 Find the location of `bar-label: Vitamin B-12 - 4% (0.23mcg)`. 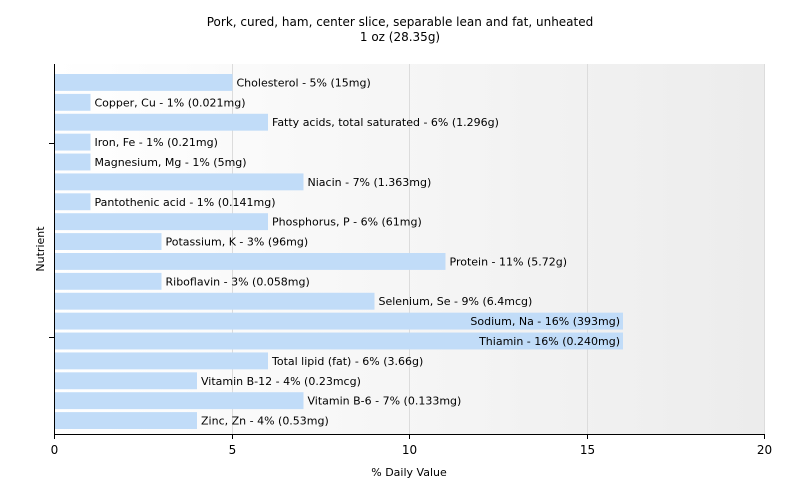

bar-label: Vitamin B-12 - 4% (0.23mcg) is located at coordinates (281, 381).